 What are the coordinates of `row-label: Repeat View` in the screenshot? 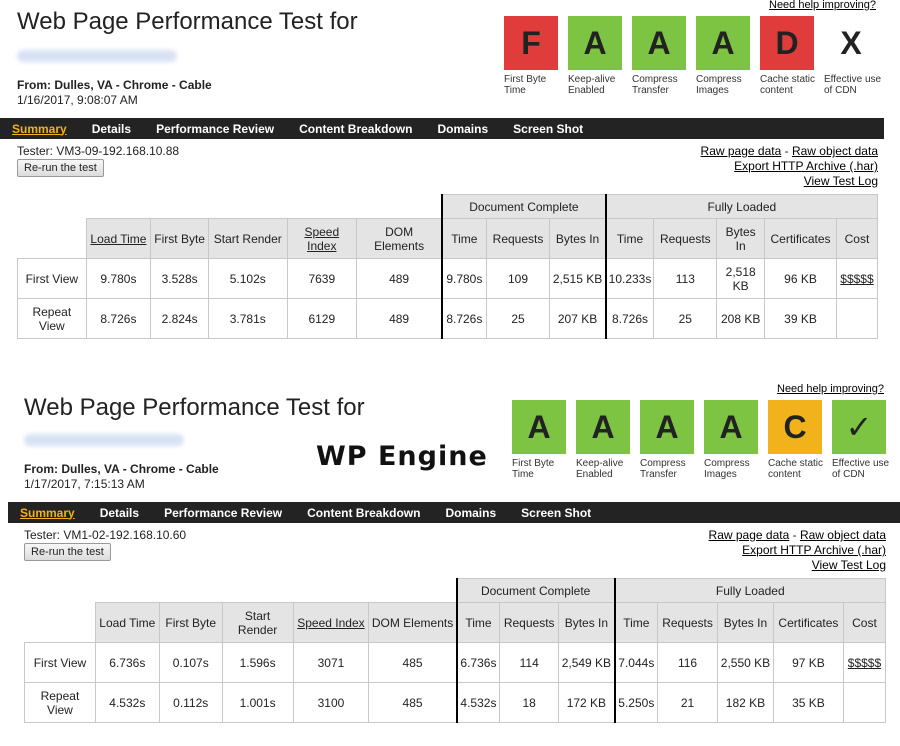 It's located at (60, 702).